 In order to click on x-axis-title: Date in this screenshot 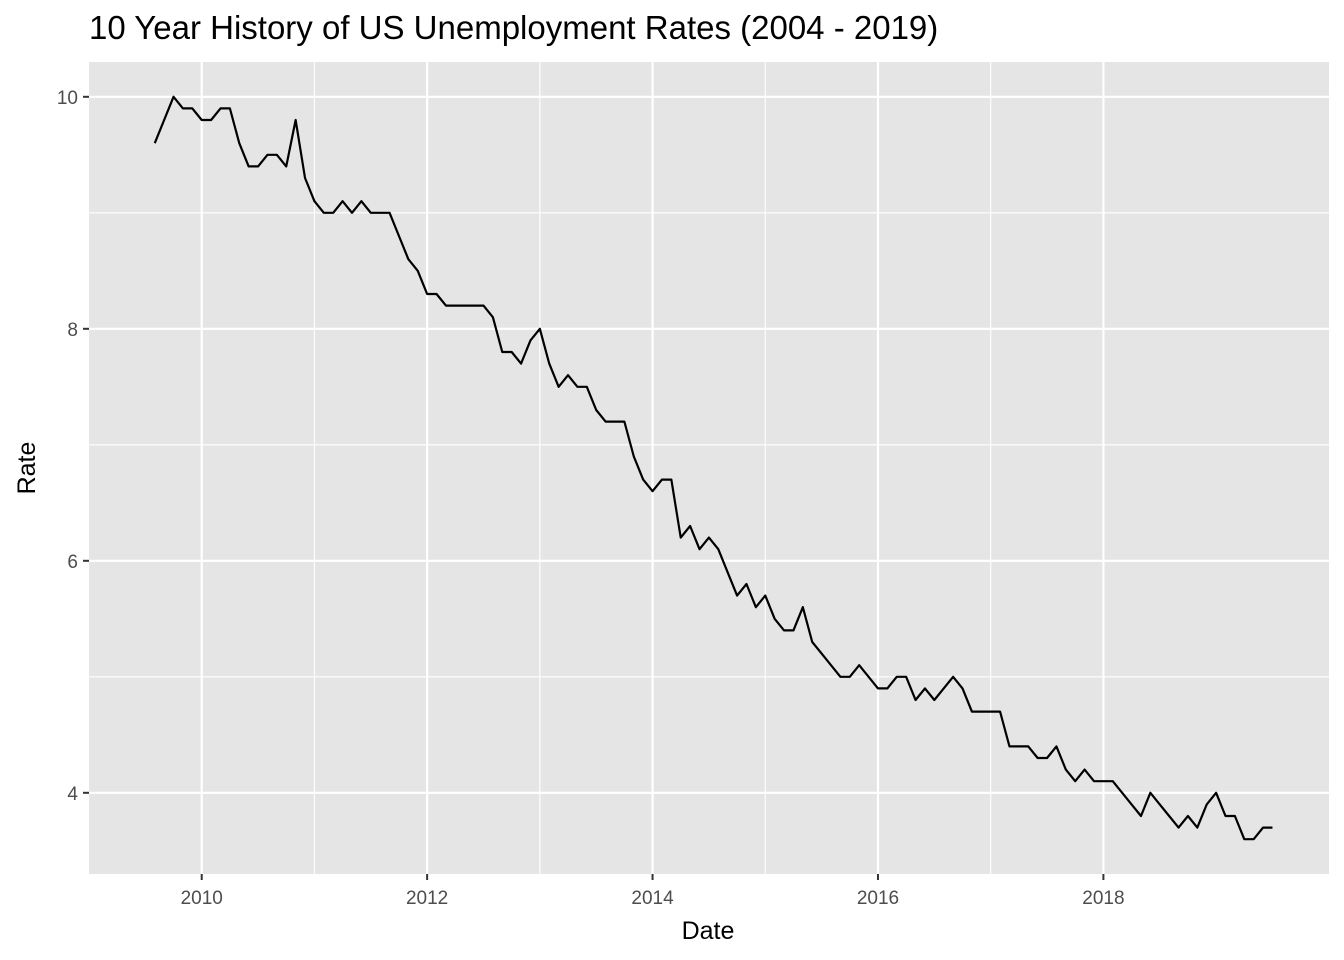, I will do `click(708, 931)`.